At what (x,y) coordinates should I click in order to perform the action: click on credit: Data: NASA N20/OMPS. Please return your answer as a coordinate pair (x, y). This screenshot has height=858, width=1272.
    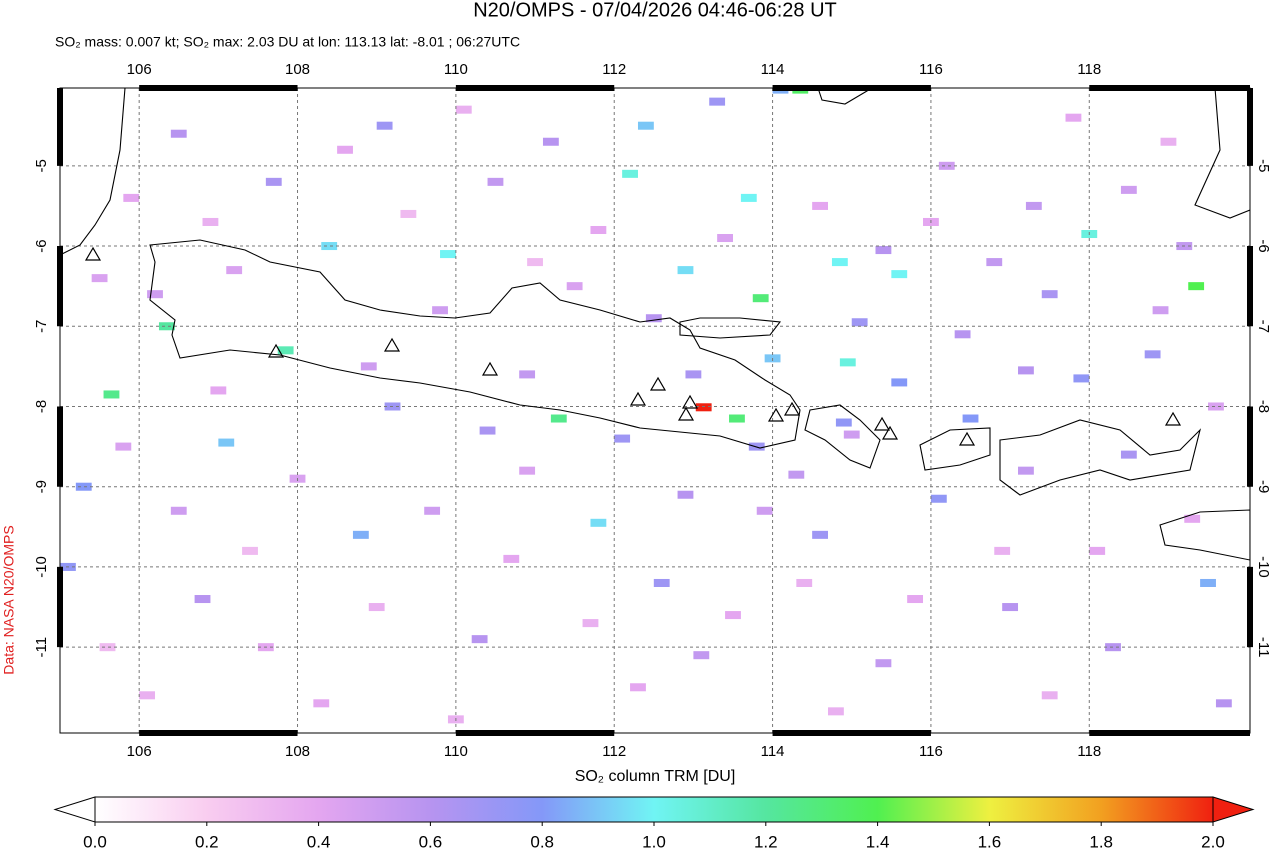
    Looking at the image, I should click on (9, 599).